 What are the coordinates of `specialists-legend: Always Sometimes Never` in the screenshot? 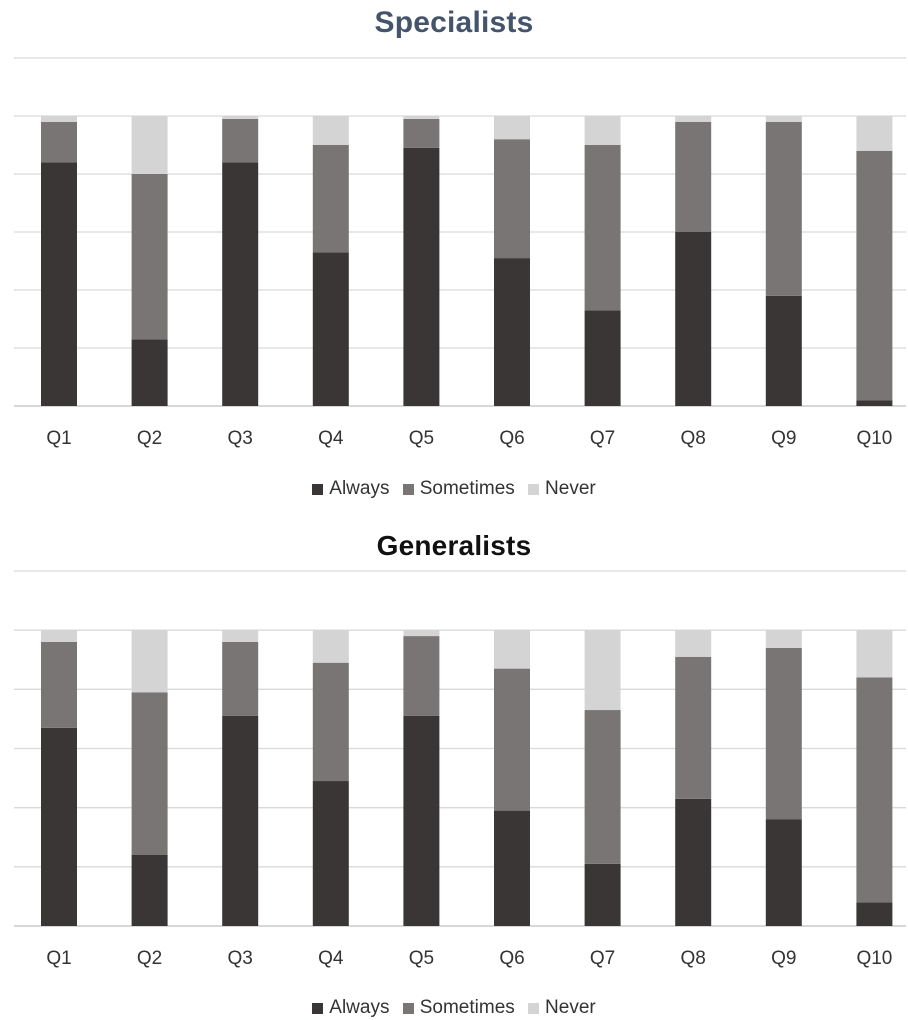 It's located at (454, 489).